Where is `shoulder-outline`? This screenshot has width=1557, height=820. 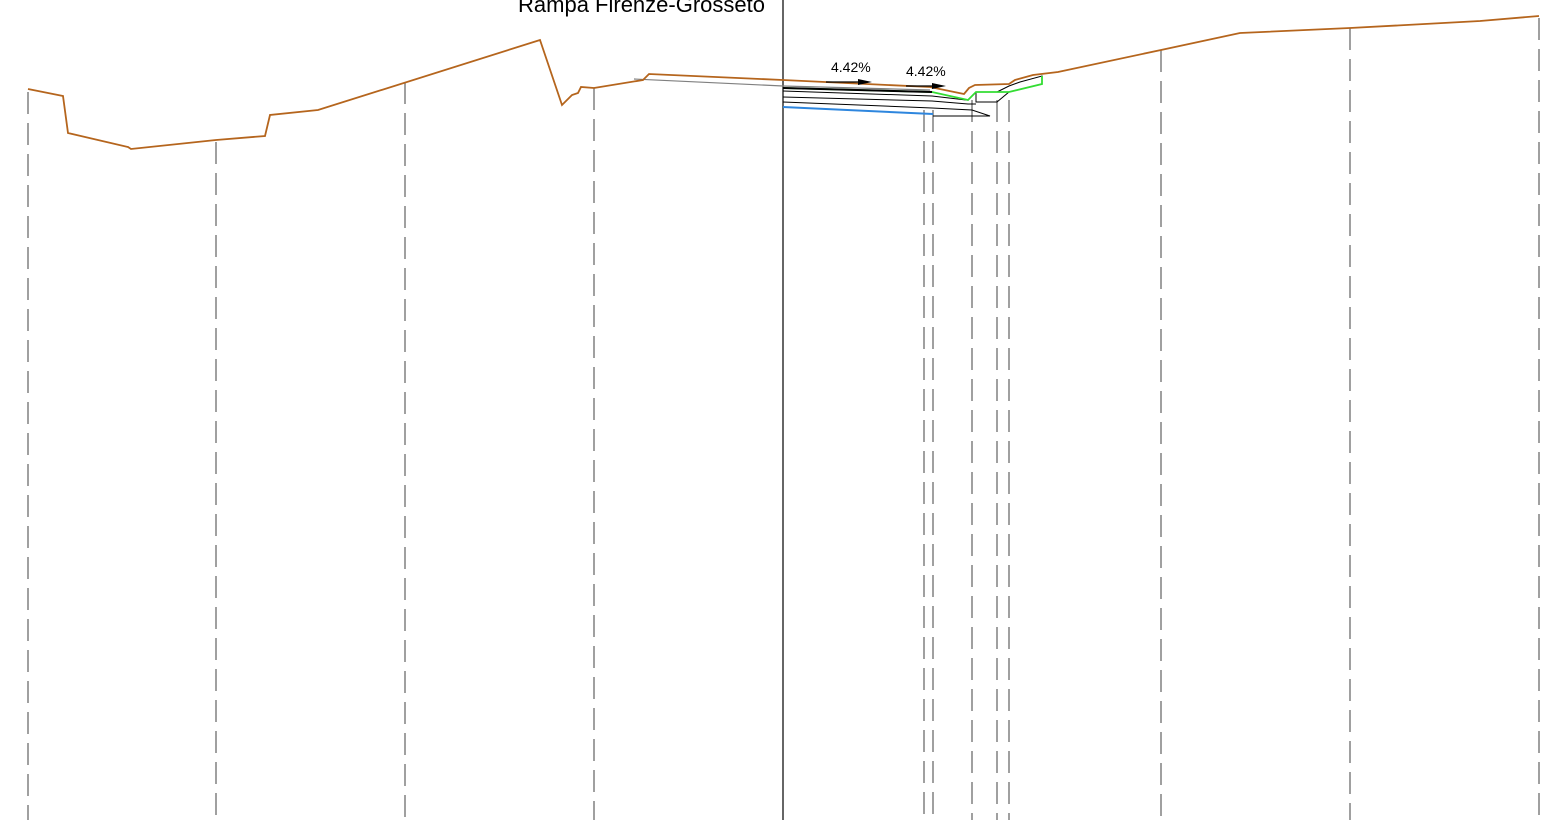
shoulder-outline is located at coordinates (1009, 89).